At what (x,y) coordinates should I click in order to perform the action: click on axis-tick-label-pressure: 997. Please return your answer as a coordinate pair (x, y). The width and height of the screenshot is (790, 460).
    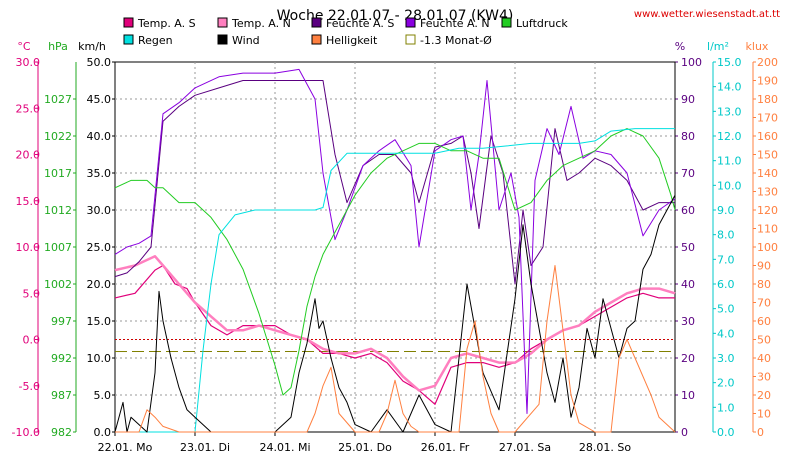
    Looking at the image, I should click on (61, 321).